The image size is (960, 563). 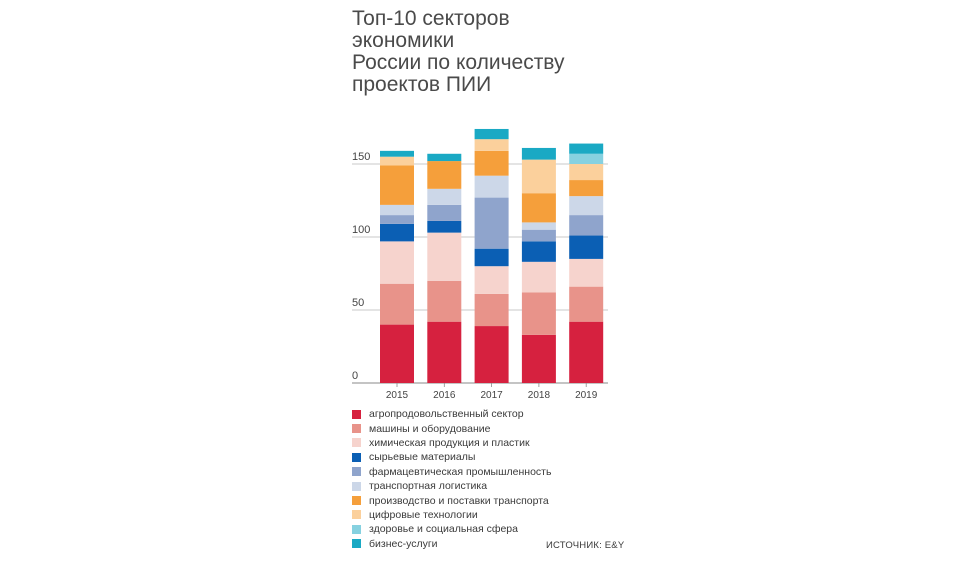 I want to click on legend-item: химическая продукция и пластик, so click(x=451, y=443).